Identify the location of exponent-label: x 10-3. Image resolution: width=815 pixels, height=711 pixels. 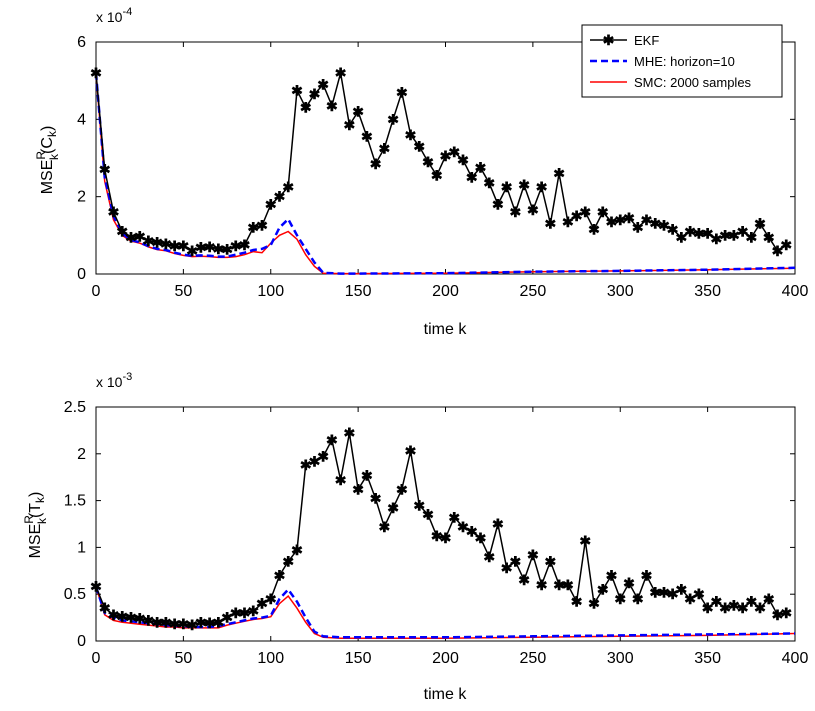
(114, 380).